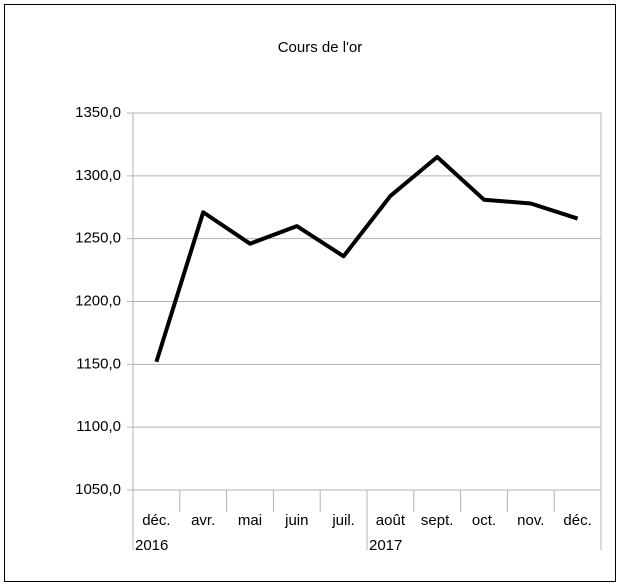 The image size is (621, 587). What do you see at coordinates (98, 175) in the screenshot?
I see `y-tick-label: 1300,0` at bounding box center [98, 175].